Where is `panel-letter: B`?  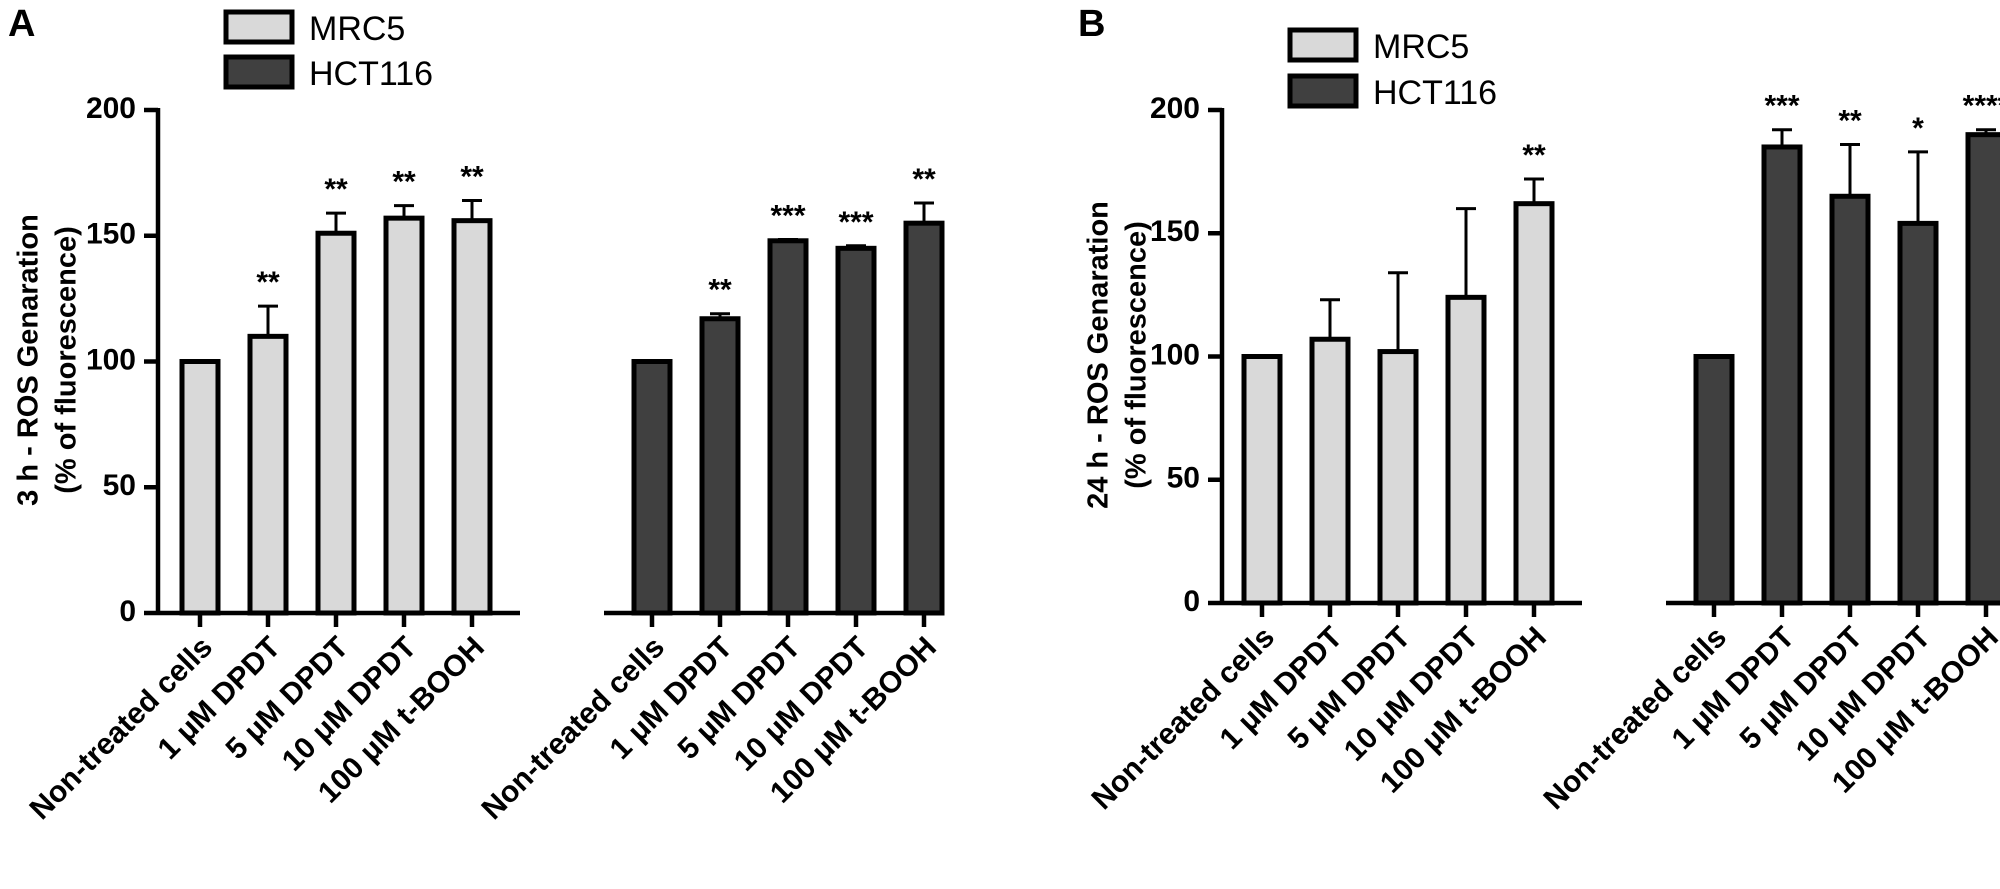 panel-letter: B is located at coordinates (1091, 24).